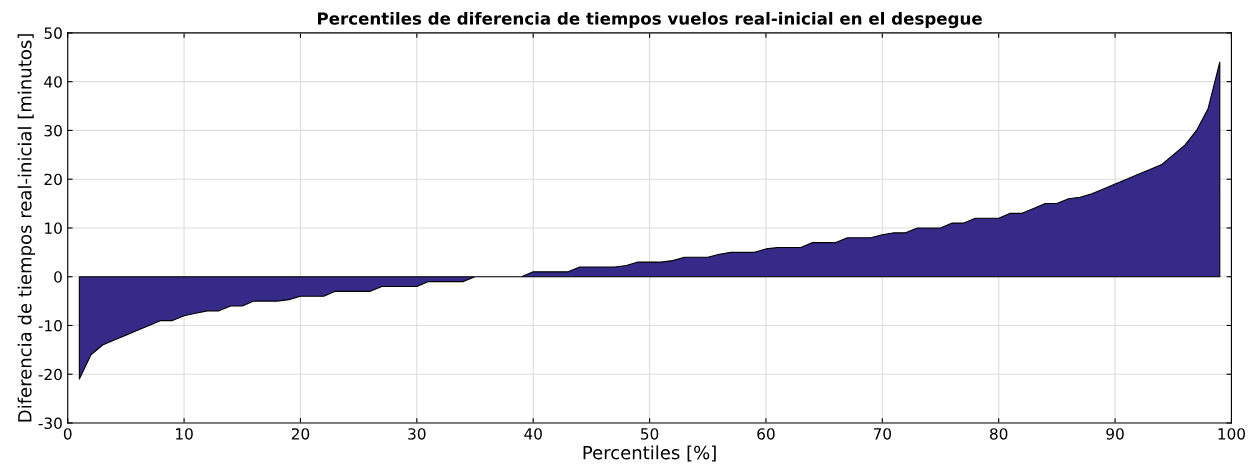 This screenshot has height=470, width=1254. I want to click on y-tick-label: 40, so click(53, 82).